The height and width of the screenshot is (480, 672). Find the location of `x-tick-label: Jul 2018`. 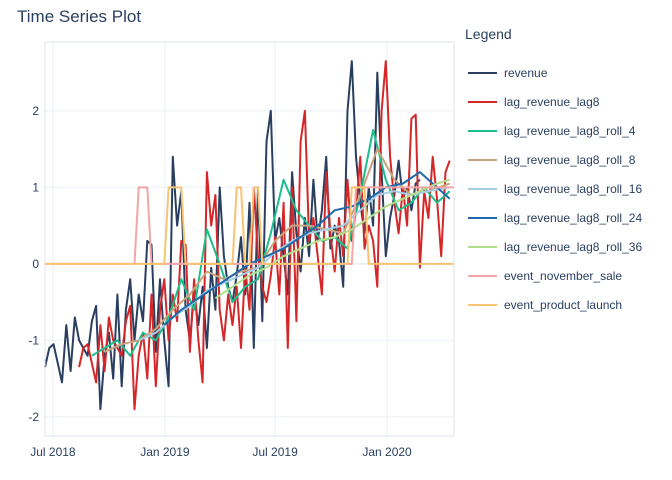

x-tick-label: Jul 2018 is located at coordinates (53, 452).